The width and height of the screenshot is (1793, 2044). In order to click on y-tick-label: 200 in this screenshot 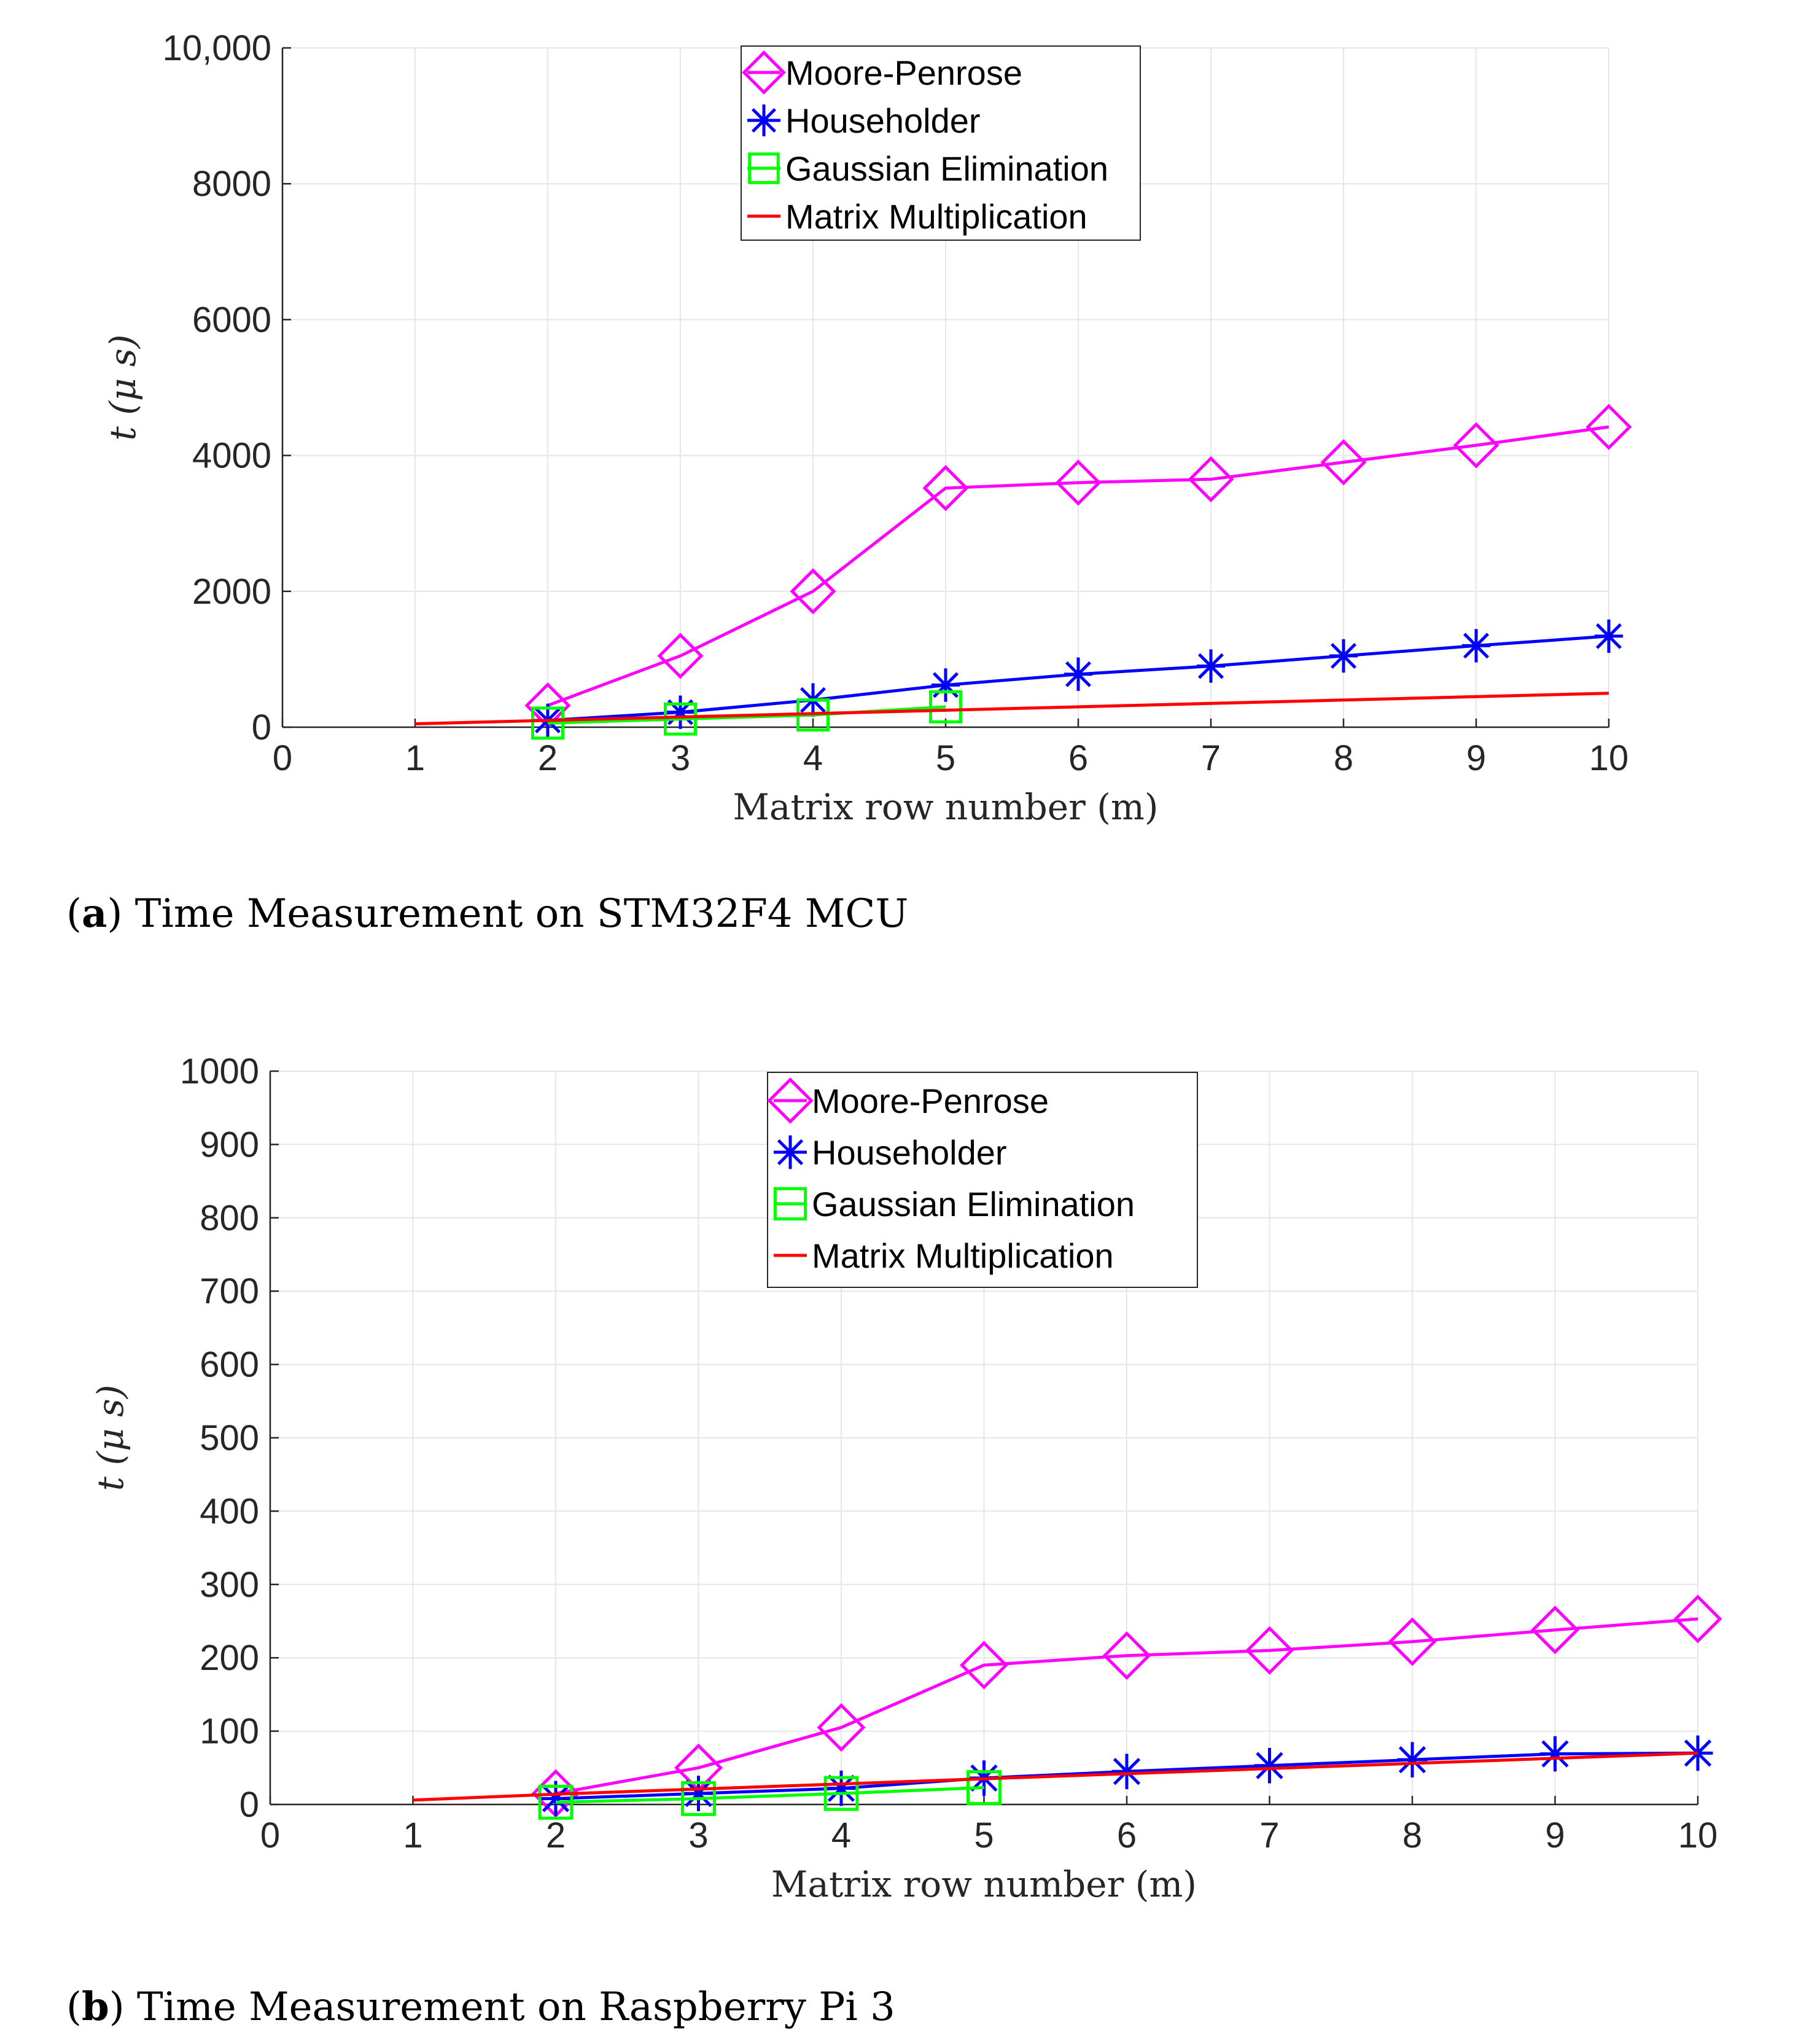, I will do `click(230, 1658)`.